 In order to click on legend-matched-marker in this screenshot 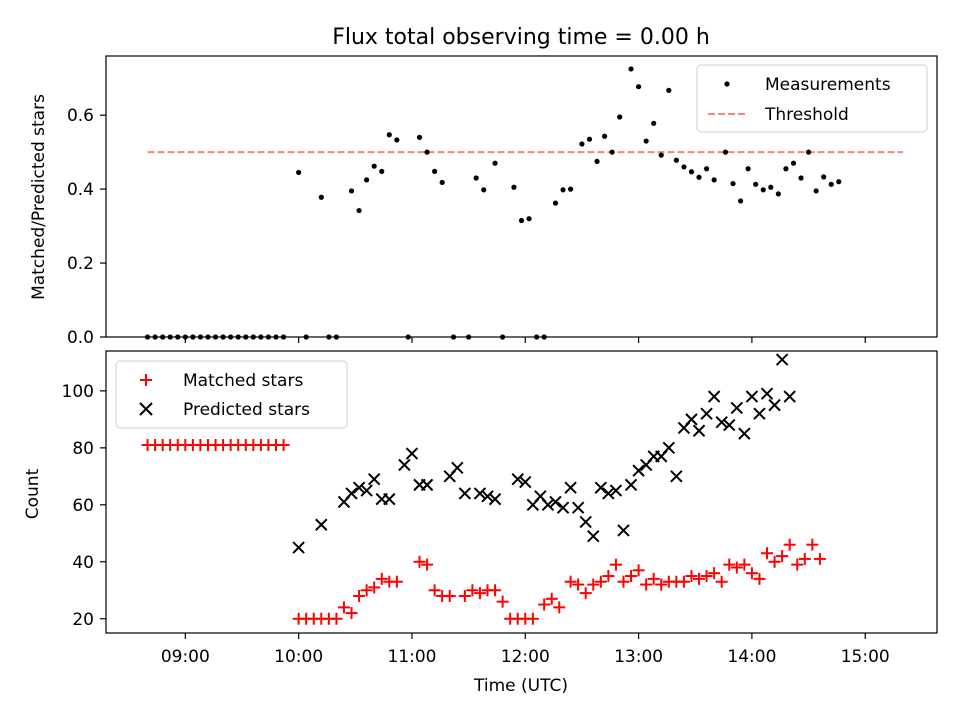, I will do `click(146, 380)`.